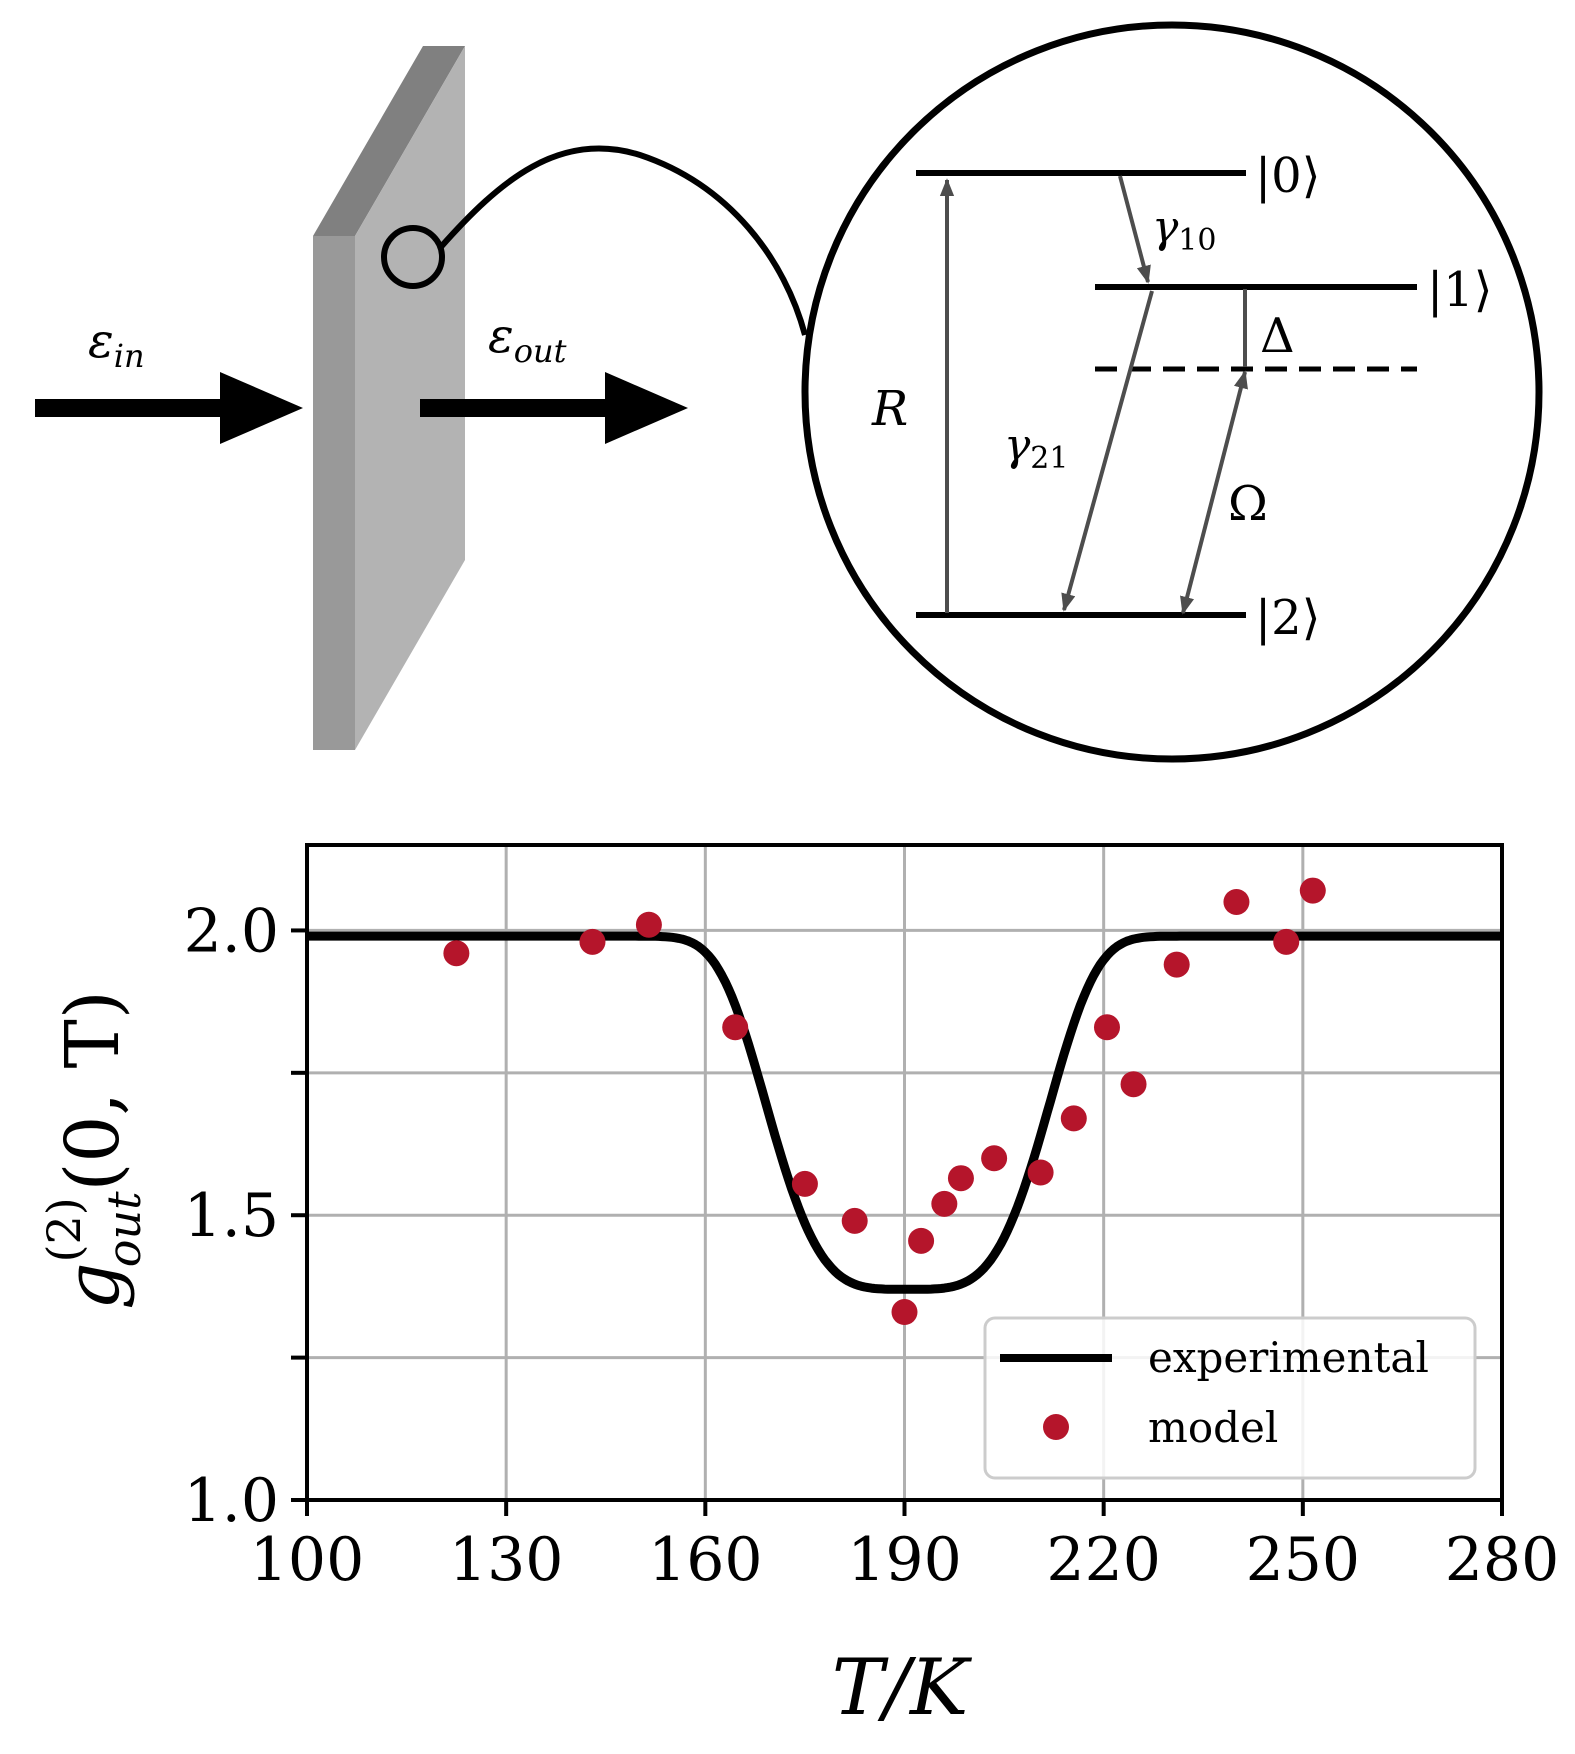  What do you see at coordinates (1107, 451) in the screenshot?
I see `gamma21-arrow` at bounding box center [1107, 451].